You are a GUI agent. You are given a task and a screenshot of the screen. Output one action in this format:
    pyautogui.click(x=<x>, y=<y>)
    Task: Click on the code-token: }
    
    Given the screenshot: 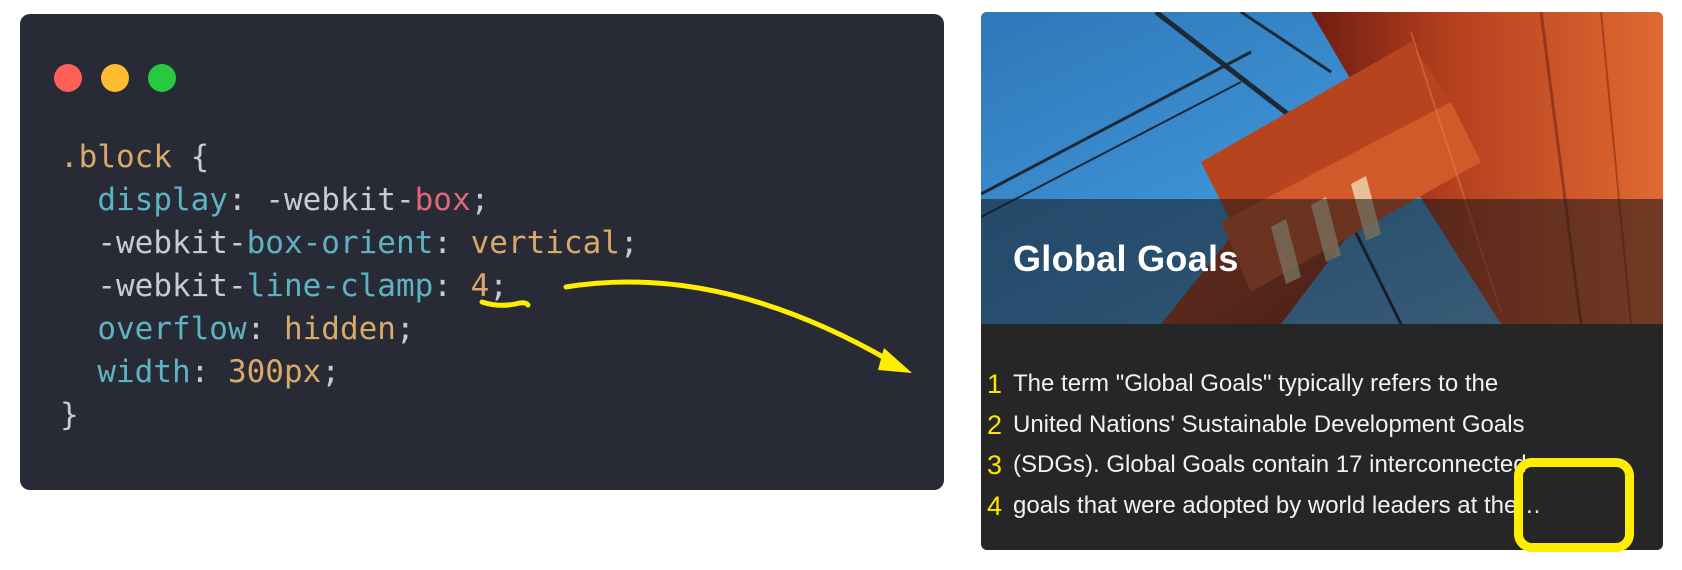 What is the action you would take?
    pyautogui.click(x=69, y=415)
    